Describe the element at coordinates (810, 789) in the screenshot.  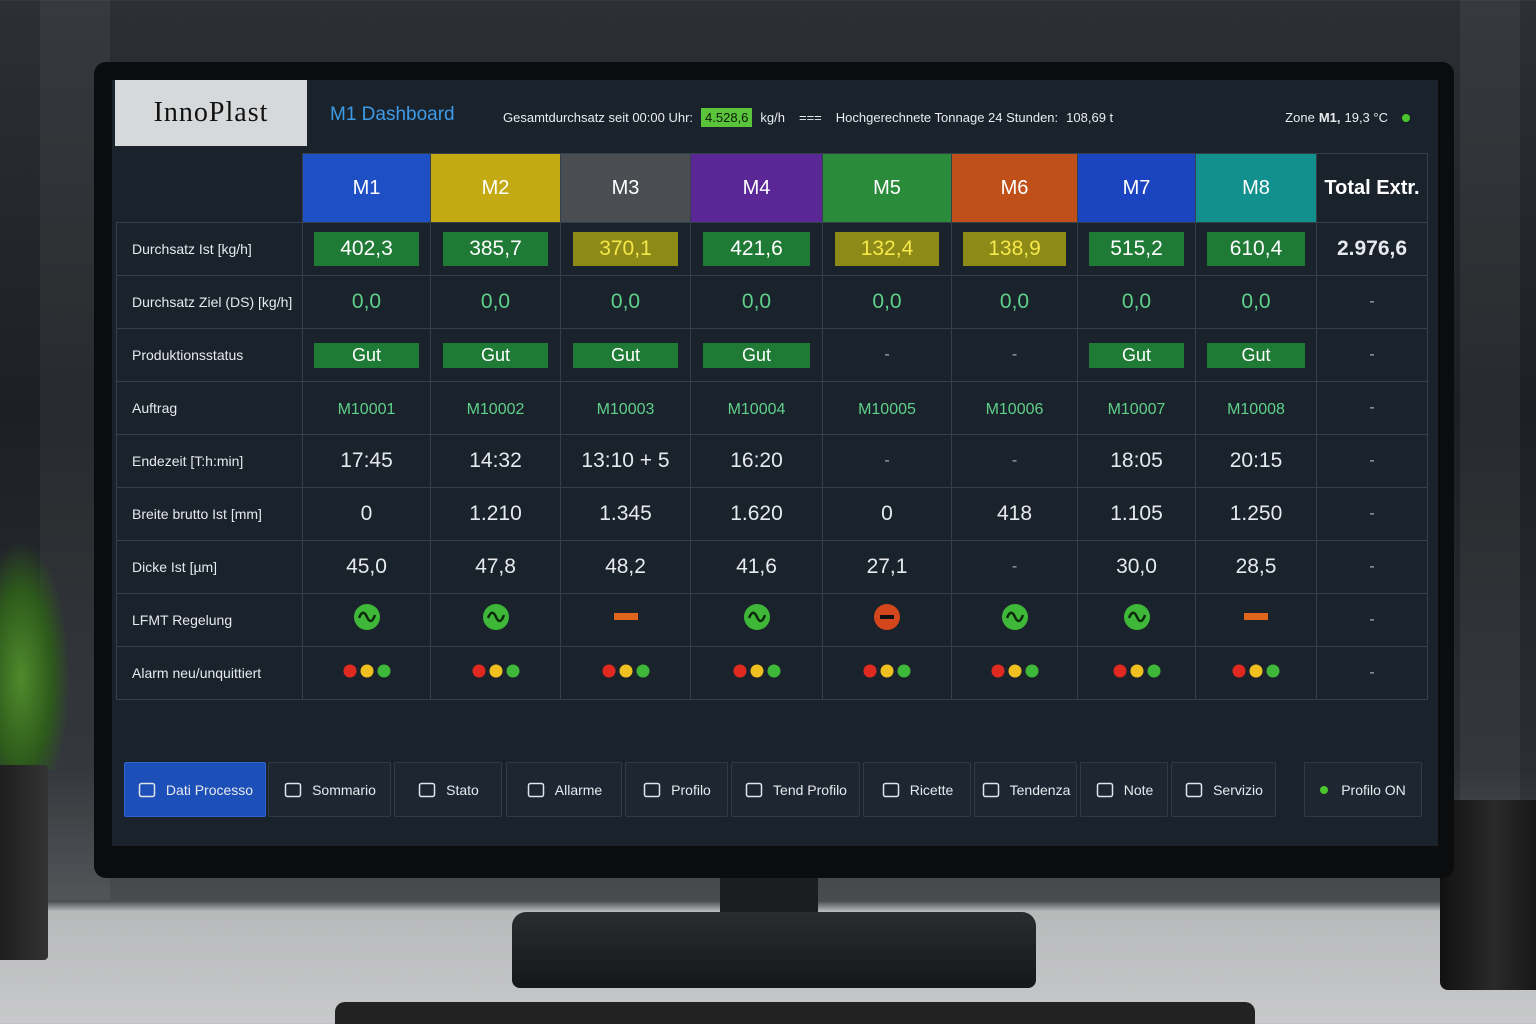
I see `nav-label: Tend Profilo` at that location.